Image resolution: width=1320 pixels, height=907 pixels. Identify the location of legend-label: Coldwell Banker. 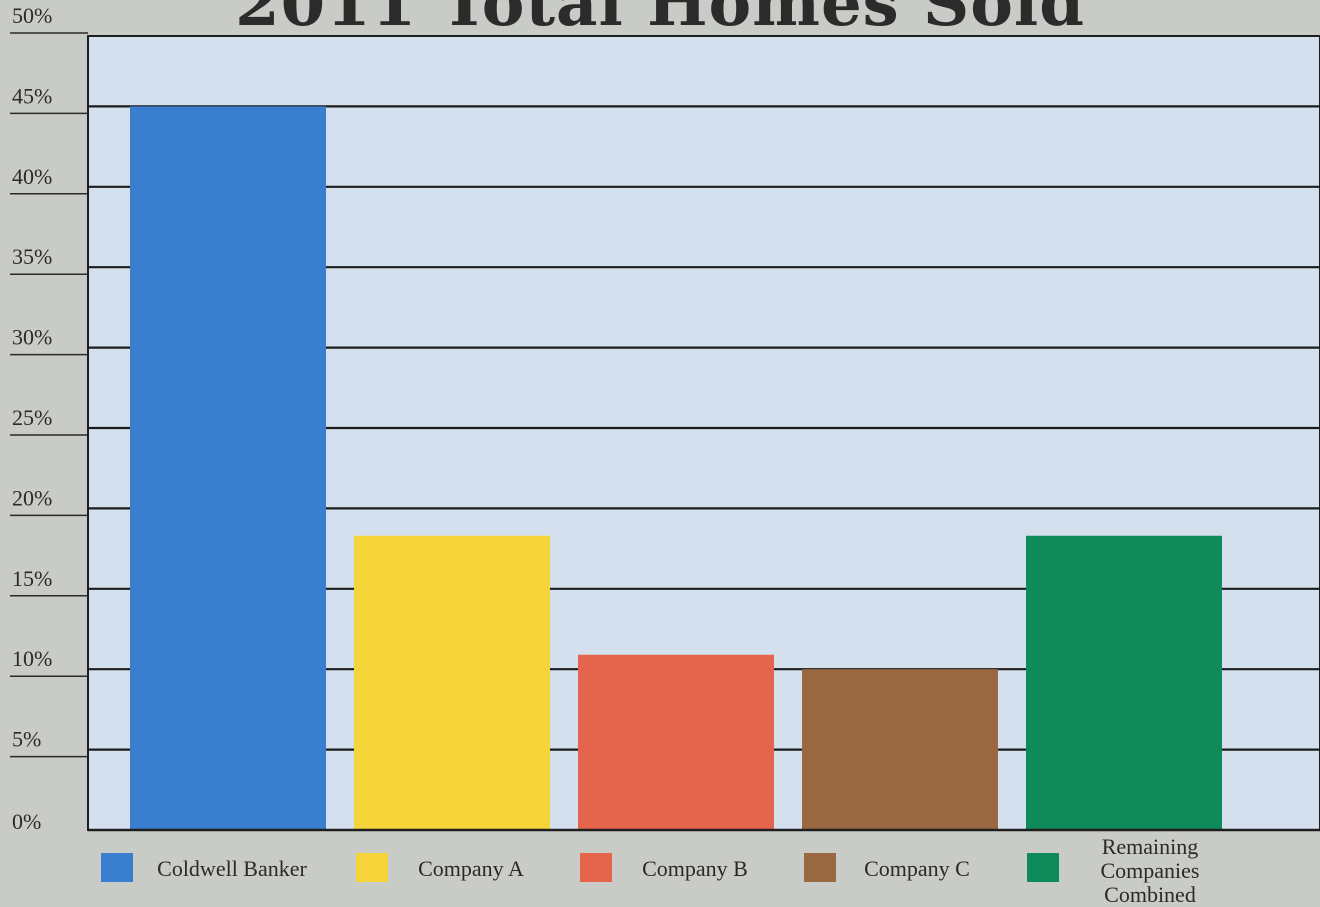
(232, 868).